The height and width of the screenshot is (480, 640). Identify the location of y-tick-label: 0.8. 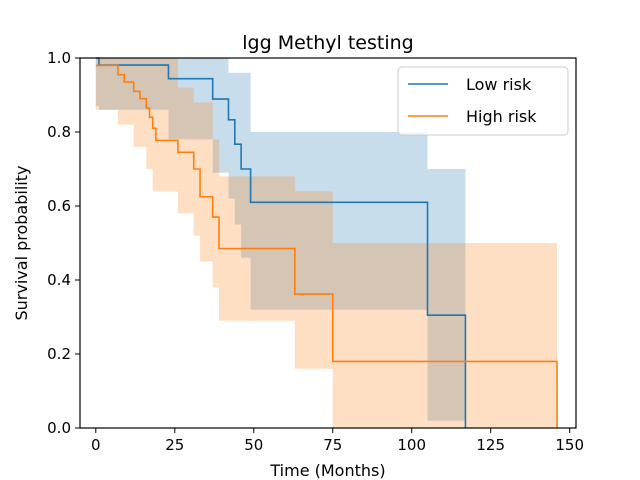
(59, 132).